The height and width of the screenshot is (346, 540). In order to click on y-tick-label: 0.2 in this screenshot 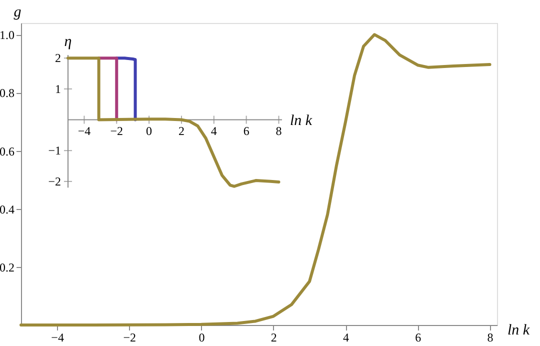, I will do `click(7, 267)`.